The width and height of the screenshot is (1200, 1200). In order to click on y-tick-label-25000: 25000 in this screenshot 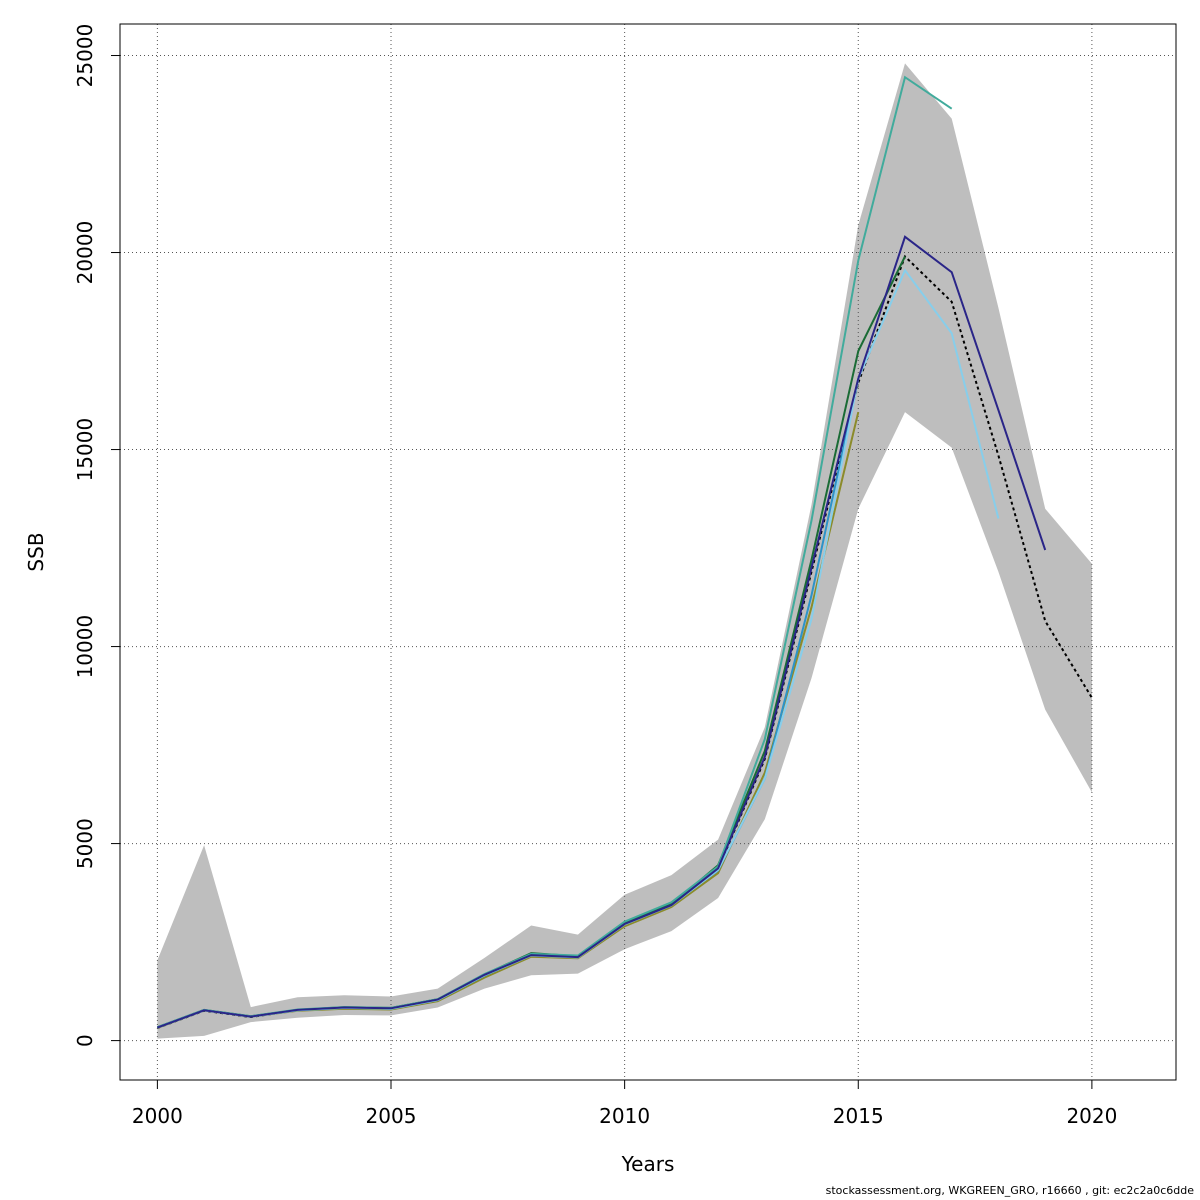, I will do `click(85, 56)`.